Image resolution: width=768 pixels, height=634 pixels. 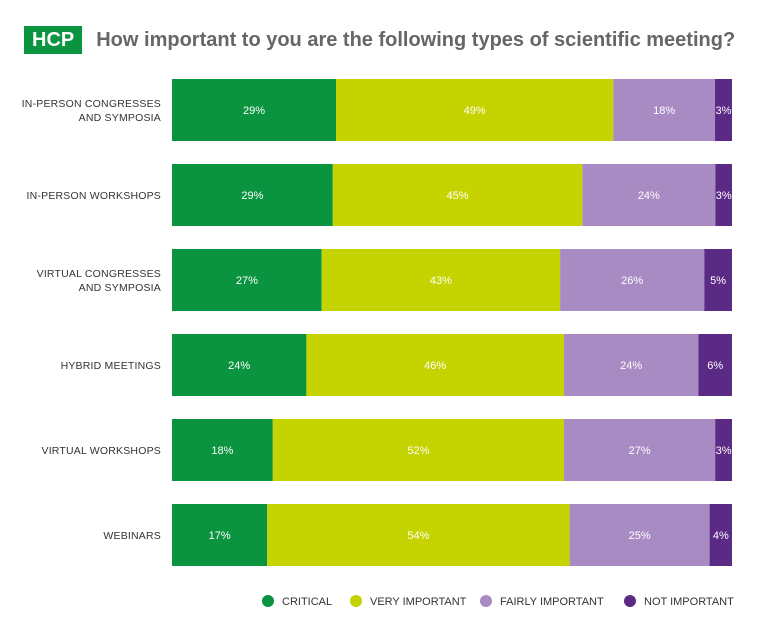 I want to click on data-label: 49%, so click(x=475, y=111).